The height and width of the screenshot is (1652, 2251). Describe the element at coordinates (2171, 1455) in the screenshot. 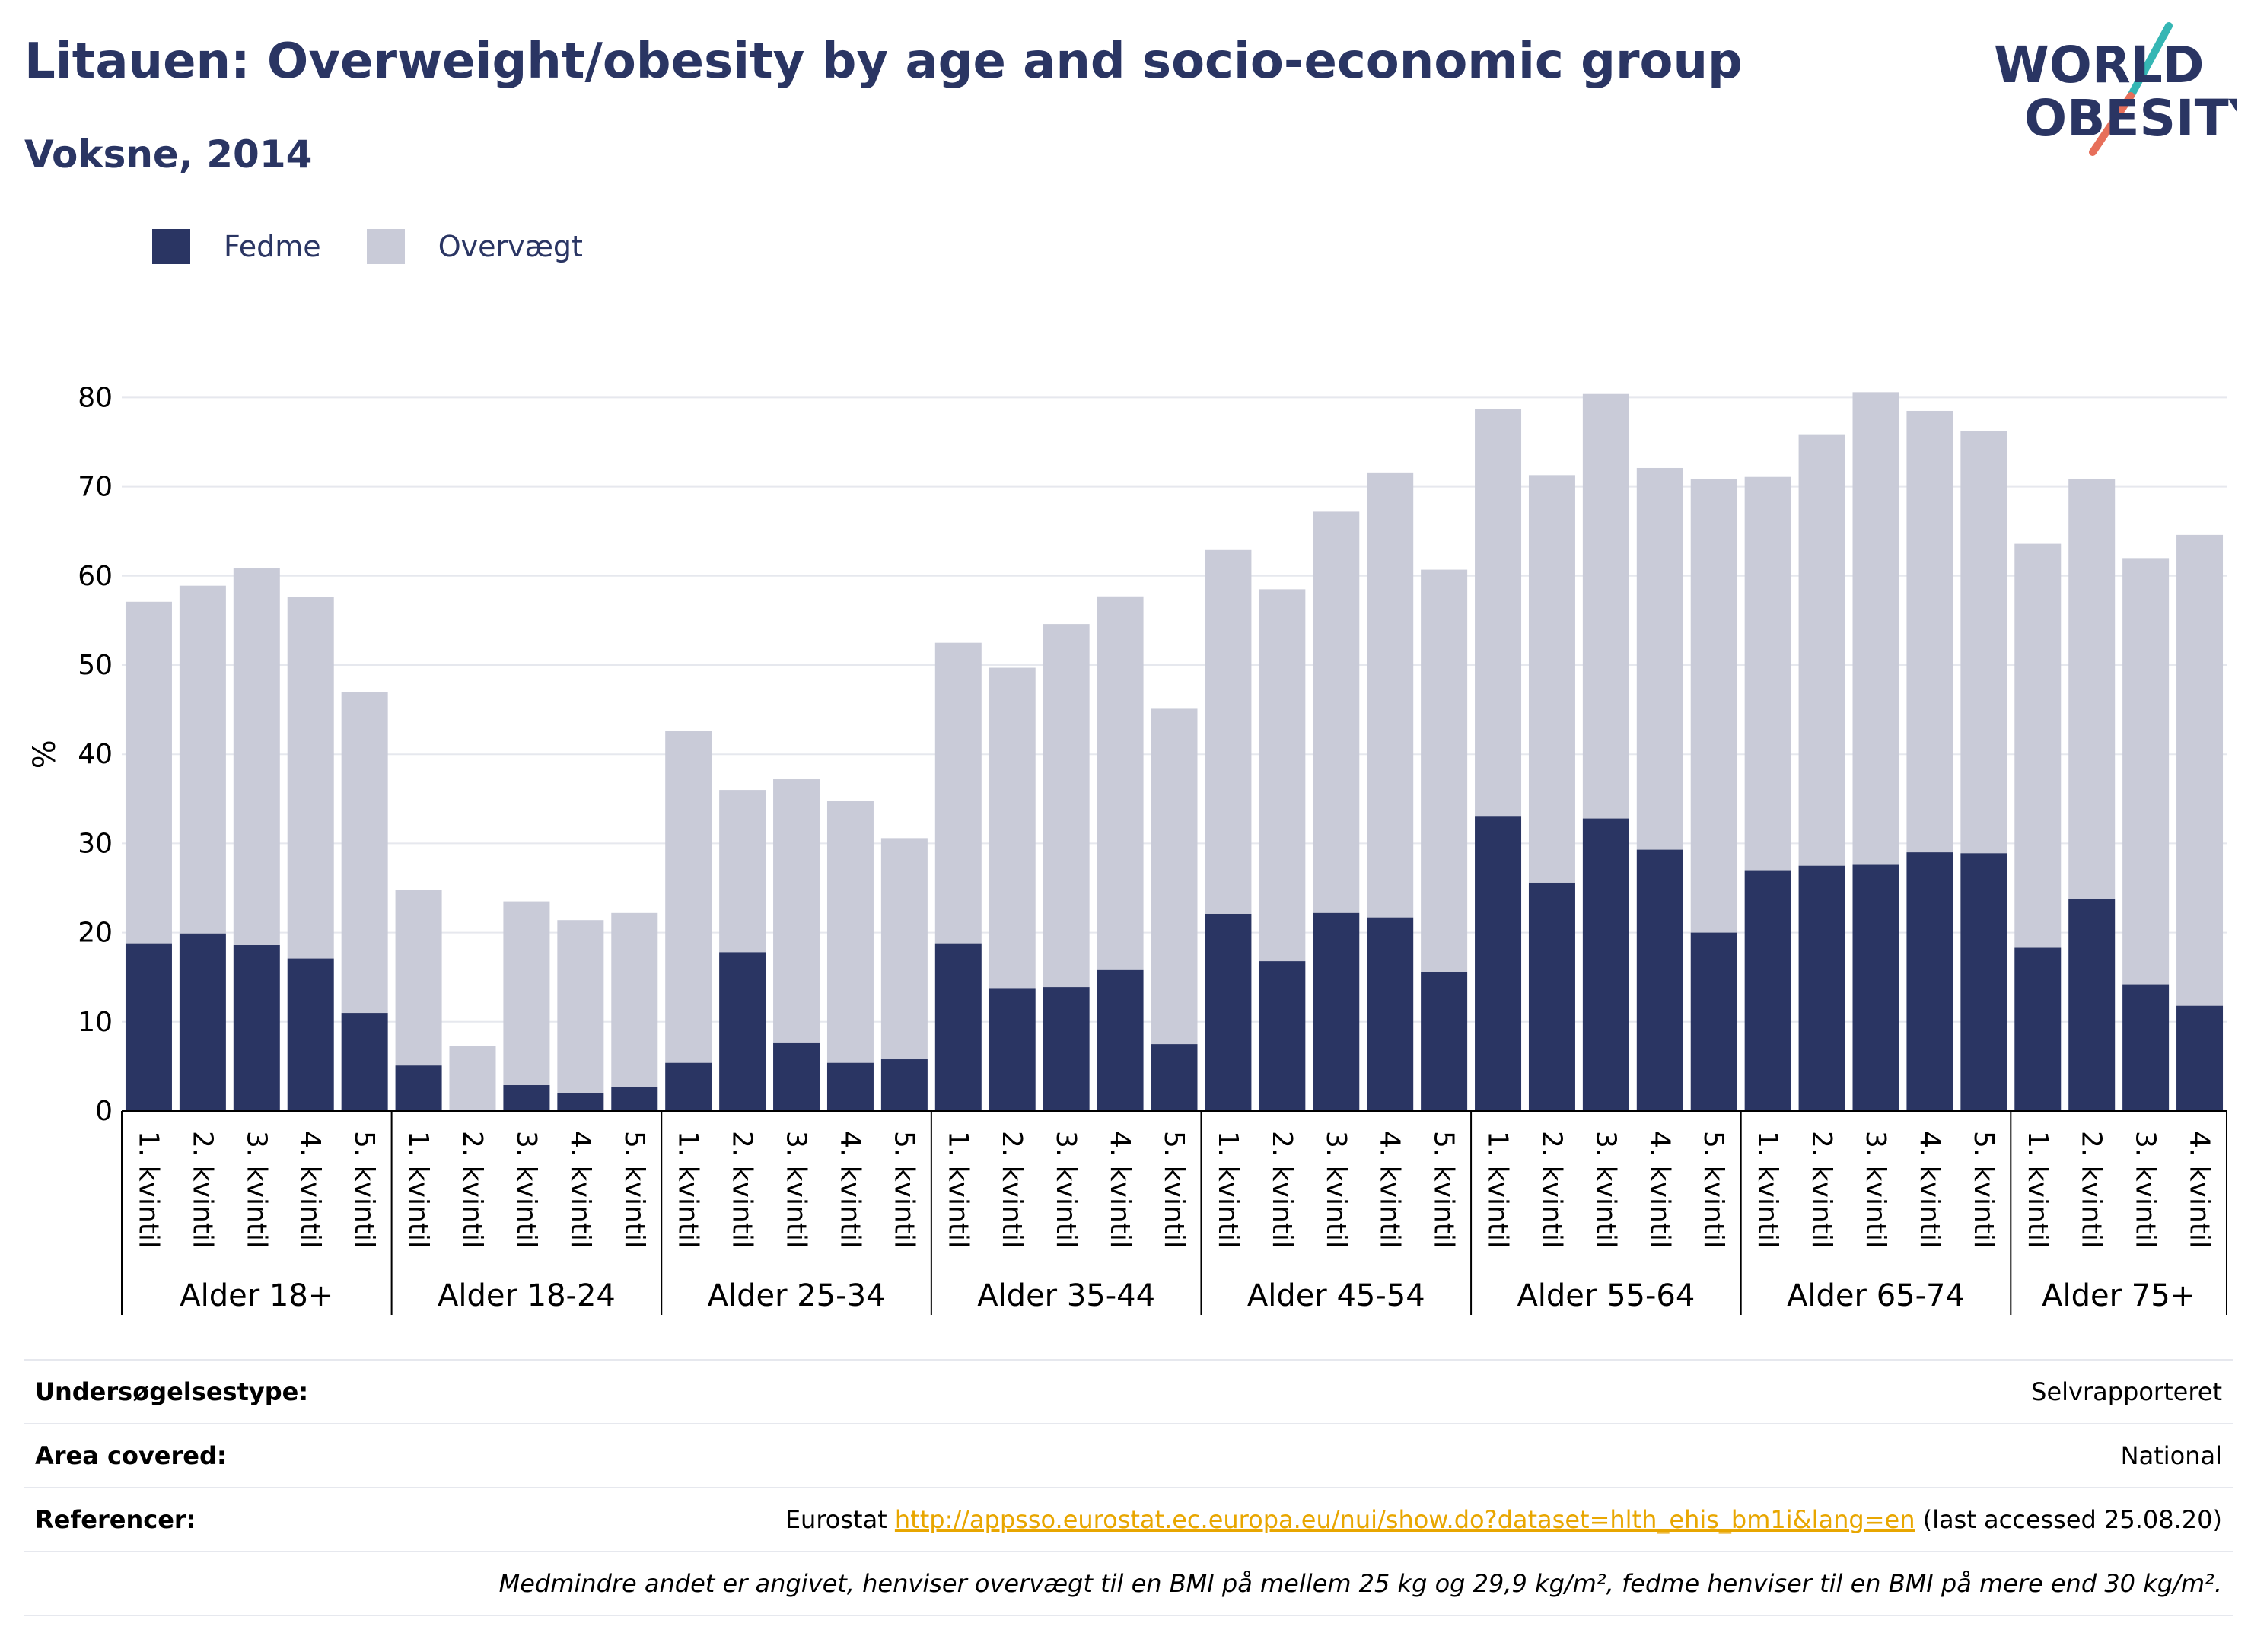

I see `info-value-area: National` at that location.